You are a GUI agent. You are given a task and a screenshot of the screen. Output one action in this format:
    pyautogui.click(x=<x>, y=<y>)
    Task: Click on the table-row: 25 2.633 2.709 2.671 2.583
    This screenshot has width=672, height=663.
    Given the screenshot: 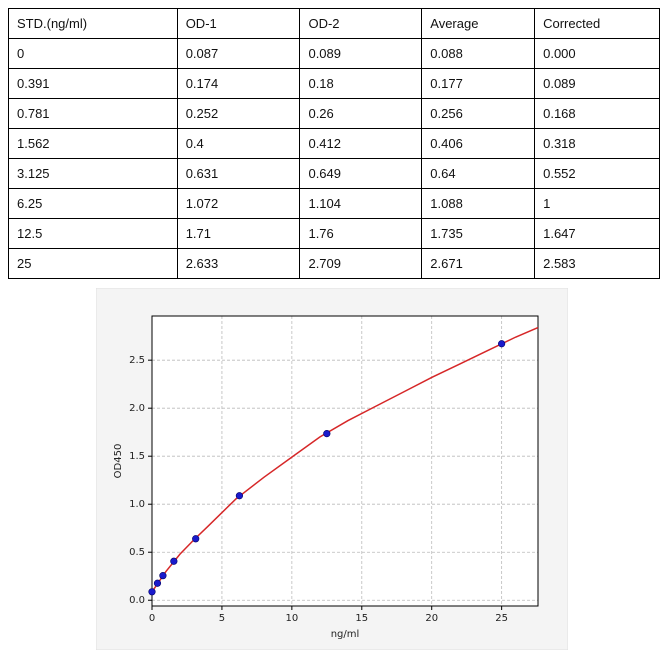 What is the action you would take?
    pyautogui.click(x=334, y=263)
    